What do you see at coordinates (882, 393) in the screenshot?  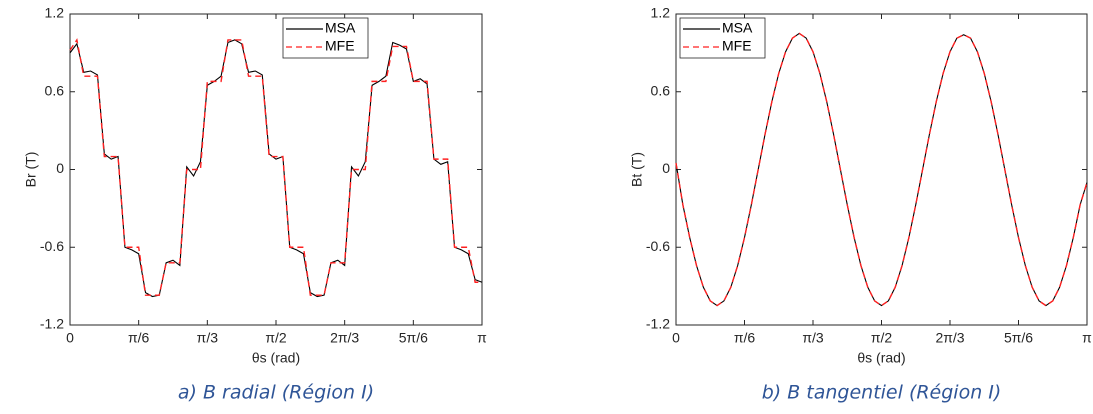 I see `caption: b) B tangentiel (Région I)` at bounding box center [882, 393].